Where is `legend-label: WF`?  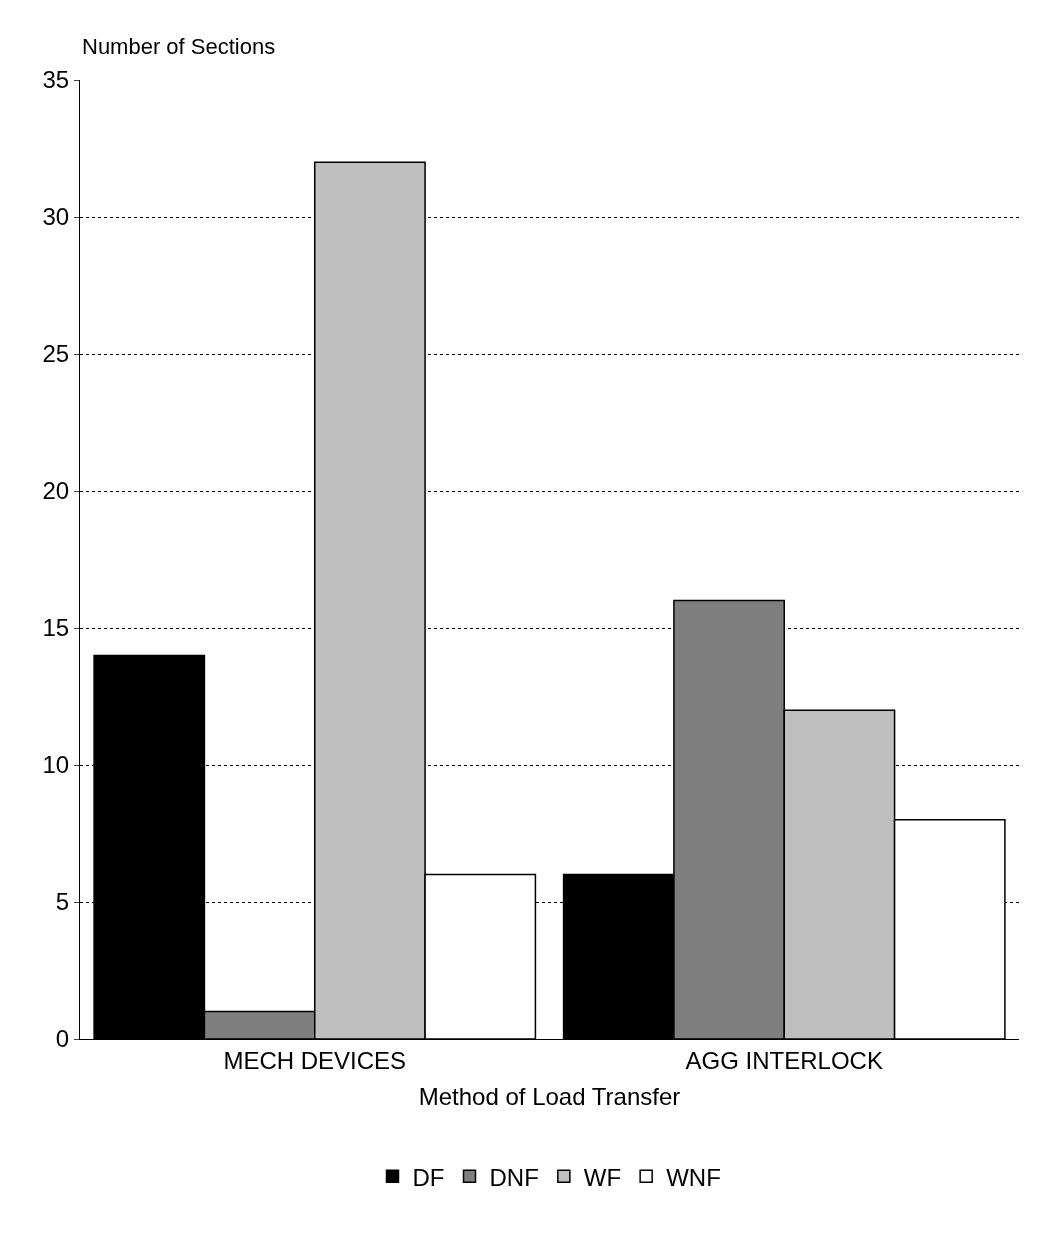 legend-label: WF is located at coordinates (602, 1177).